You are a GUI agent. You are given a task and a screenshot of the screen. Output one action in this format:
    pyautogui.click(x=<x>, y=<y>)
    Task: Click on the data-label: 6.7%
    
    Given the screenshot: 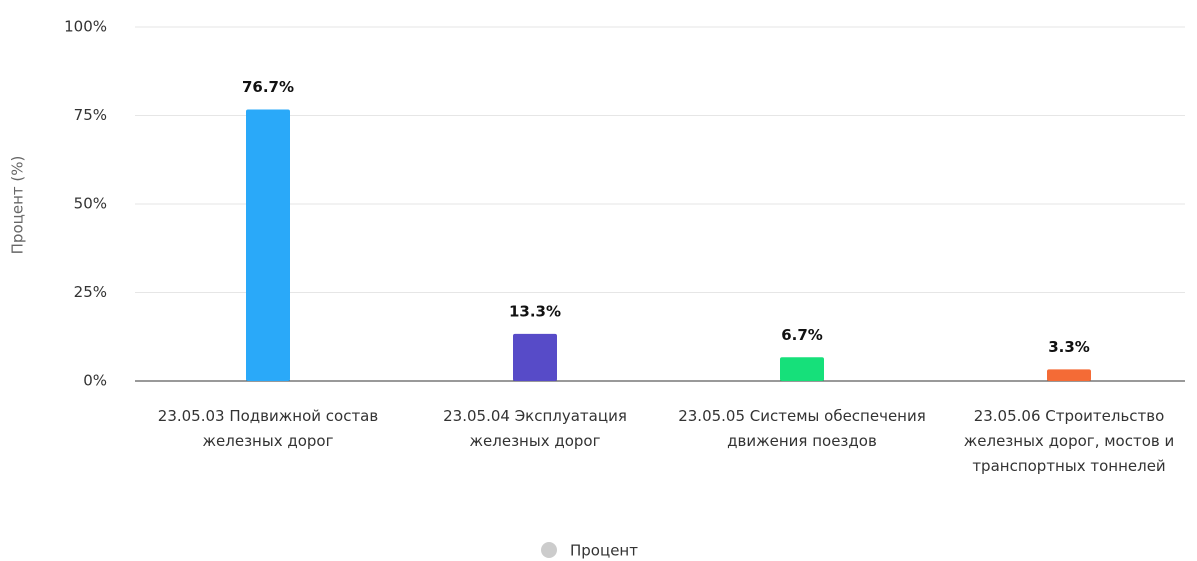 What is the action you would take?
    pyautogui.click(x=802, y=335)
    